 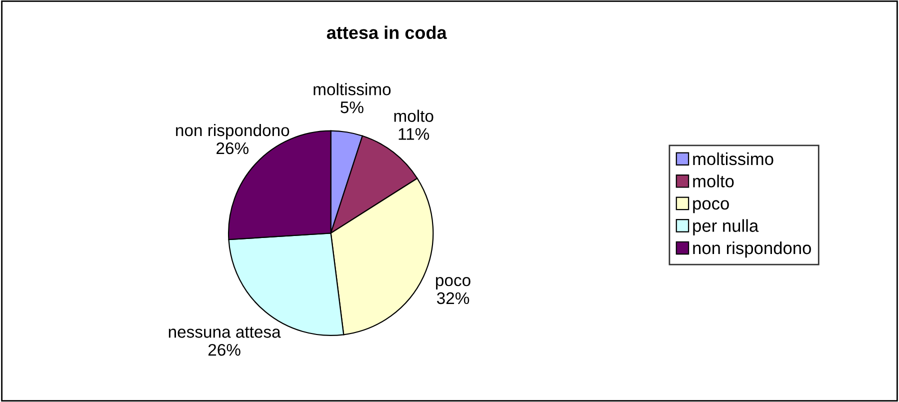 What do you see at coordinates (713, 181) in the screenshot?
I see `legend-label: molto` at bounding box center [713, 181].